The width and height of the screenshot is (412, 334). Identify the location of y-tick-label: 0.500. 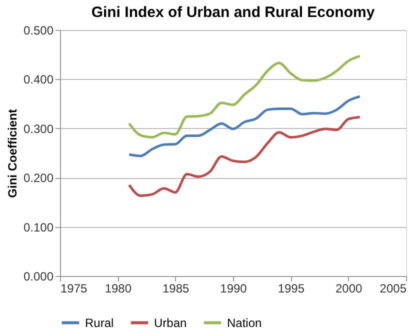
(38, 31).